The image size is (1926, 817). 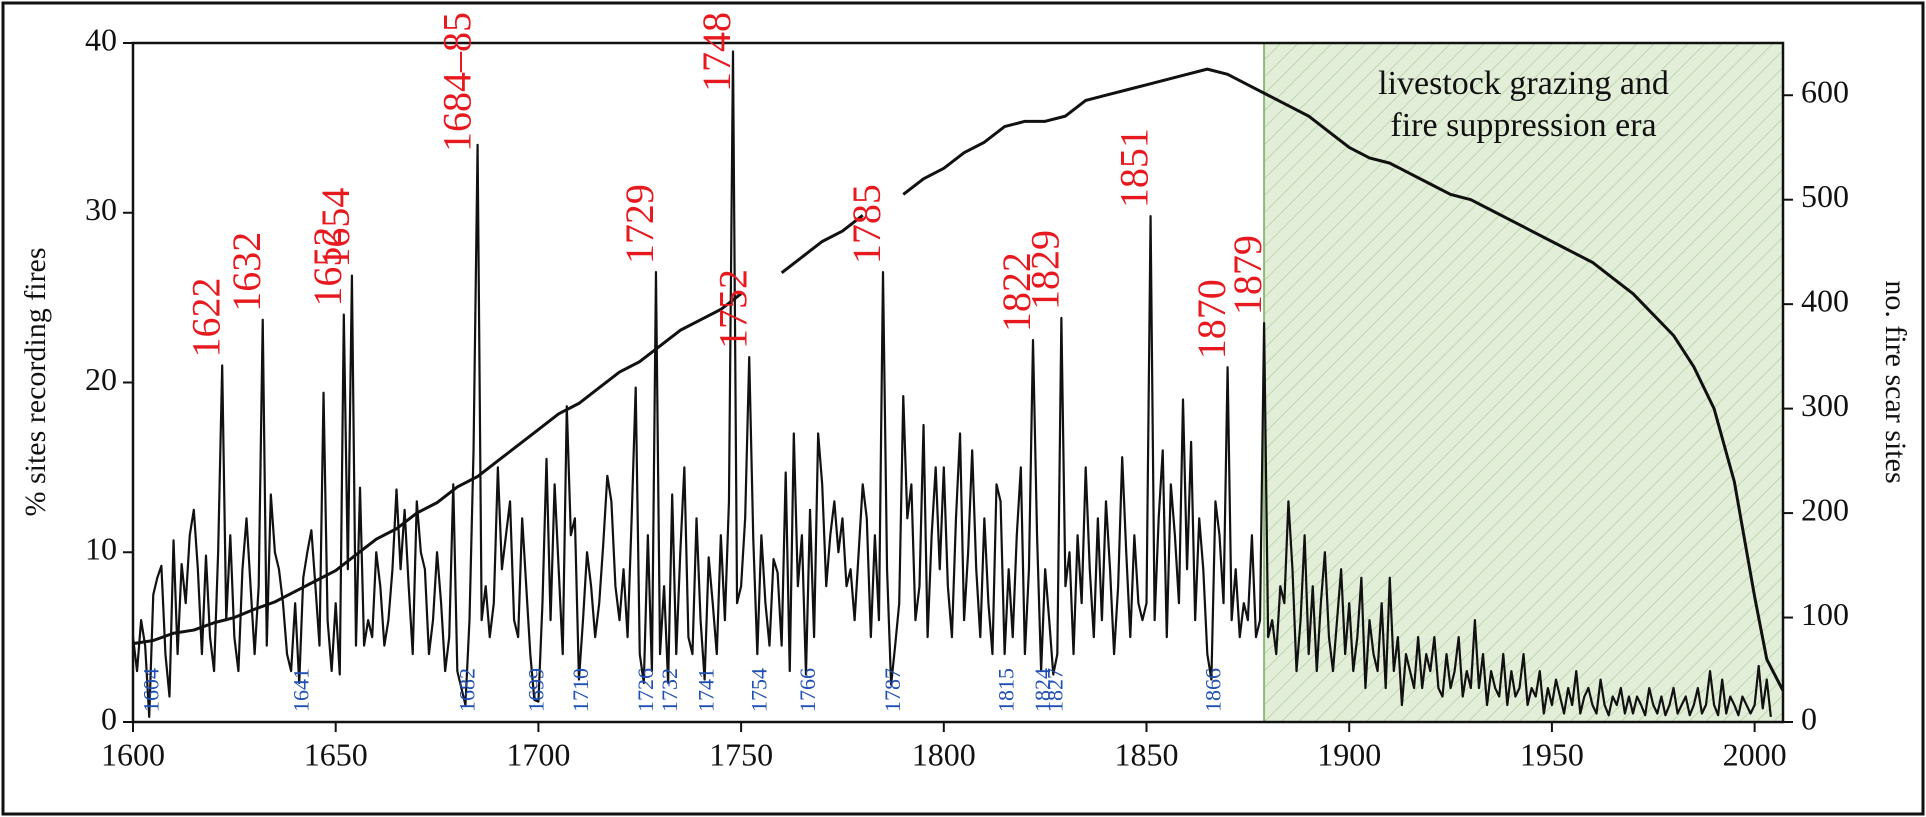 What do you see at coordinates (1825, 405) in the screenshot?
I see `y2-tick-label: 300` at bounding box center [1825, 405].